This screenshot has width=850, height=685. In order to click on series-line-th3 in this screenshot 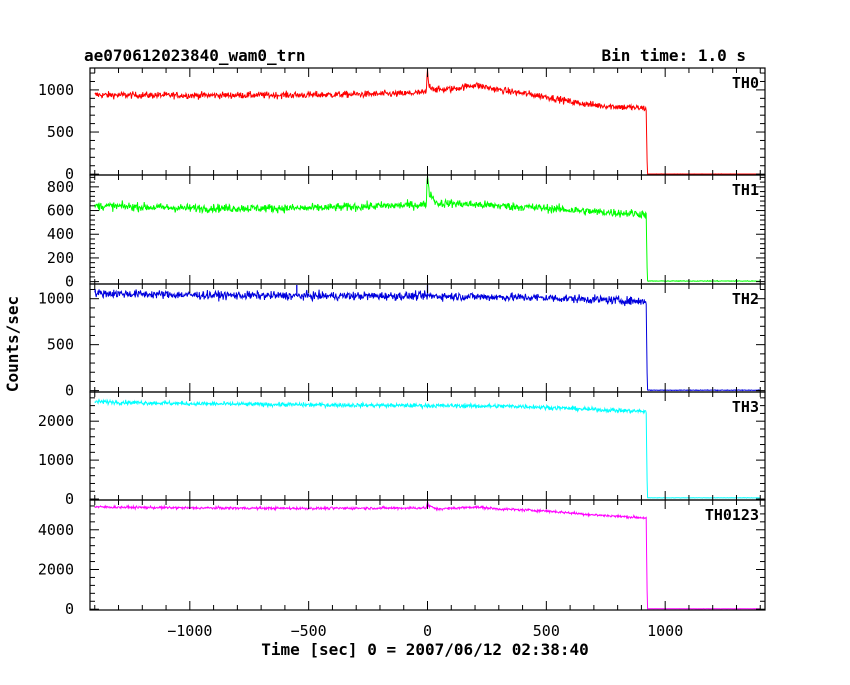, I will do `click(427, 448)`.